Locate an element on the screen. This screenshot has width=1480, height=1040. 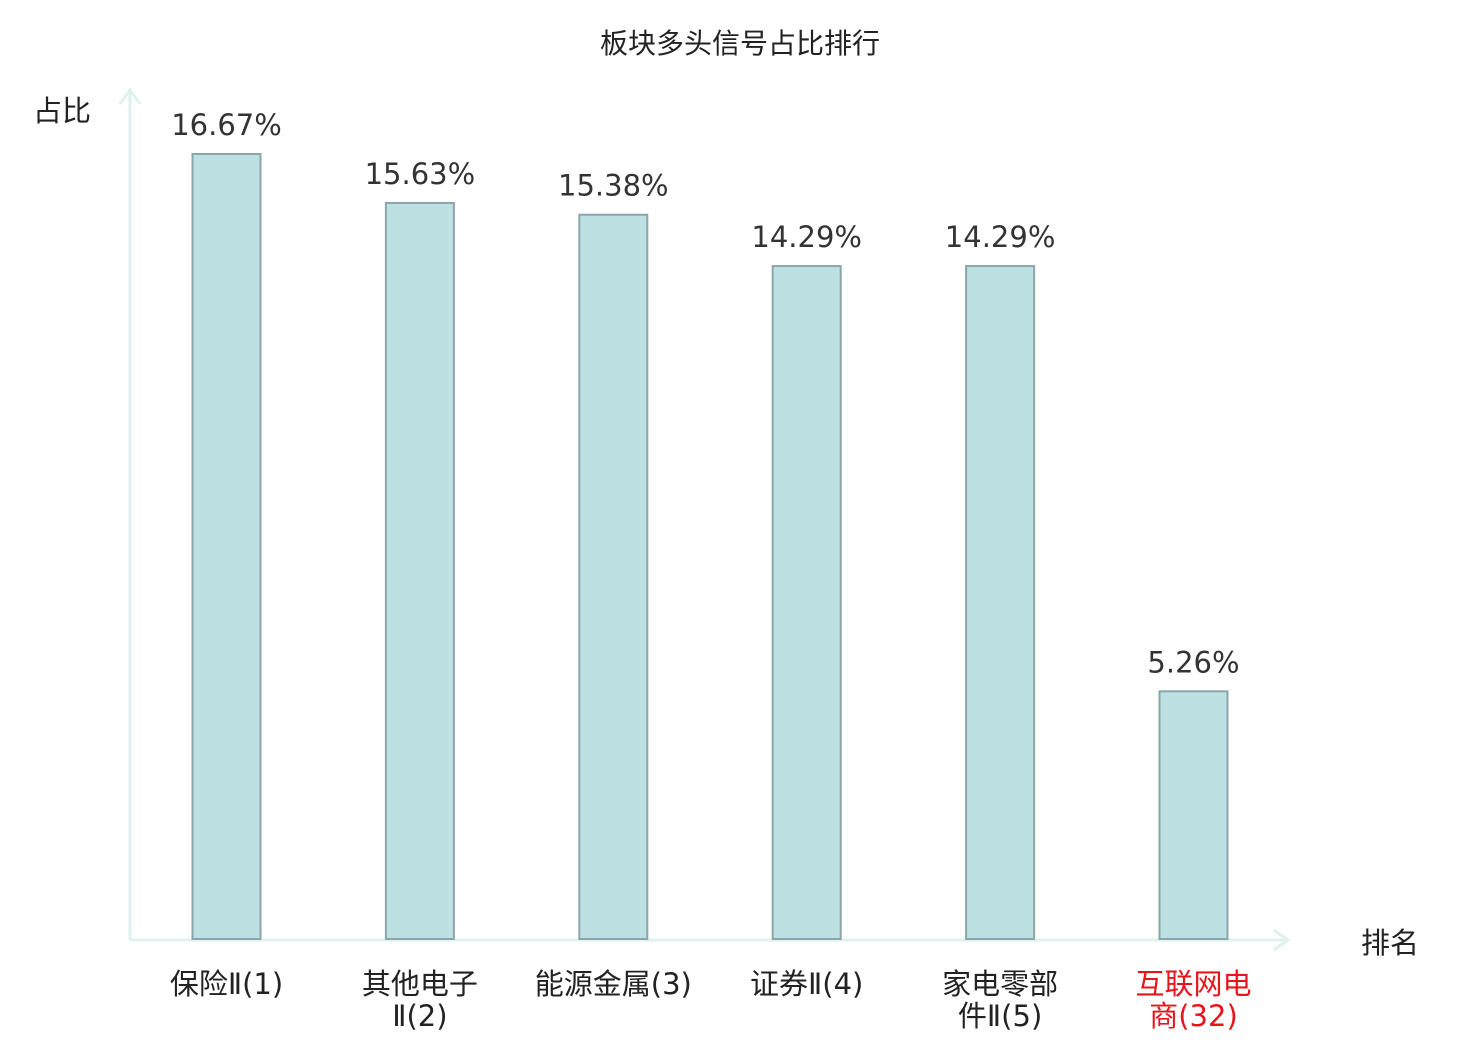
value-label-2: 15.63% is located at coordinates (420, 174).